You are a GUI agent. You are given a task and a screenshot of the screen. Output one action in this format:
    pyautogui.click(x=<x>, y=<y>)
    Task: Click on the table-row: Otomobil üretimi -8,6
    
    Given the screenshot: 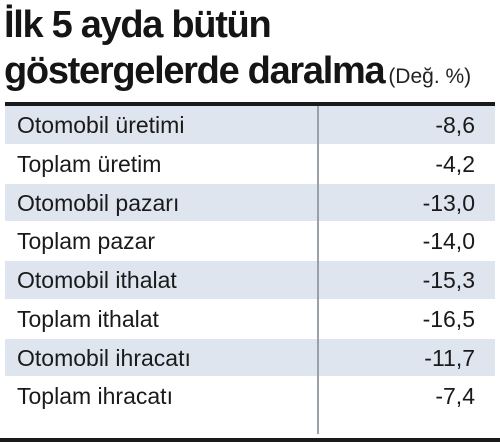 What is the action you would take?
    pyautogui.click(x=250, y=125)
    